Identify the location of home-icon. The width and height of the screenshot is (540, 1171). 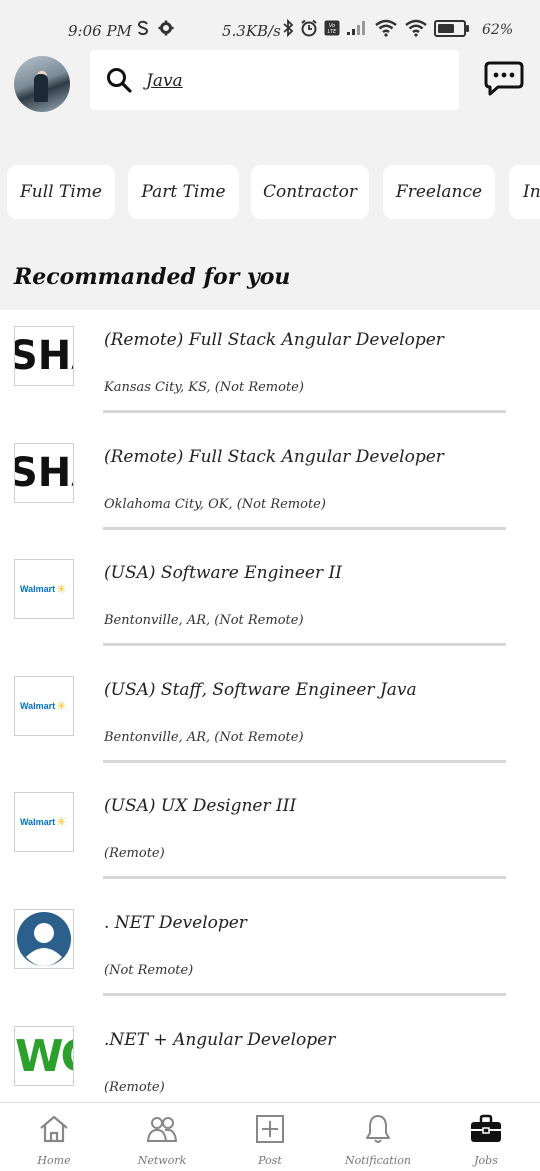
(54, 1129).